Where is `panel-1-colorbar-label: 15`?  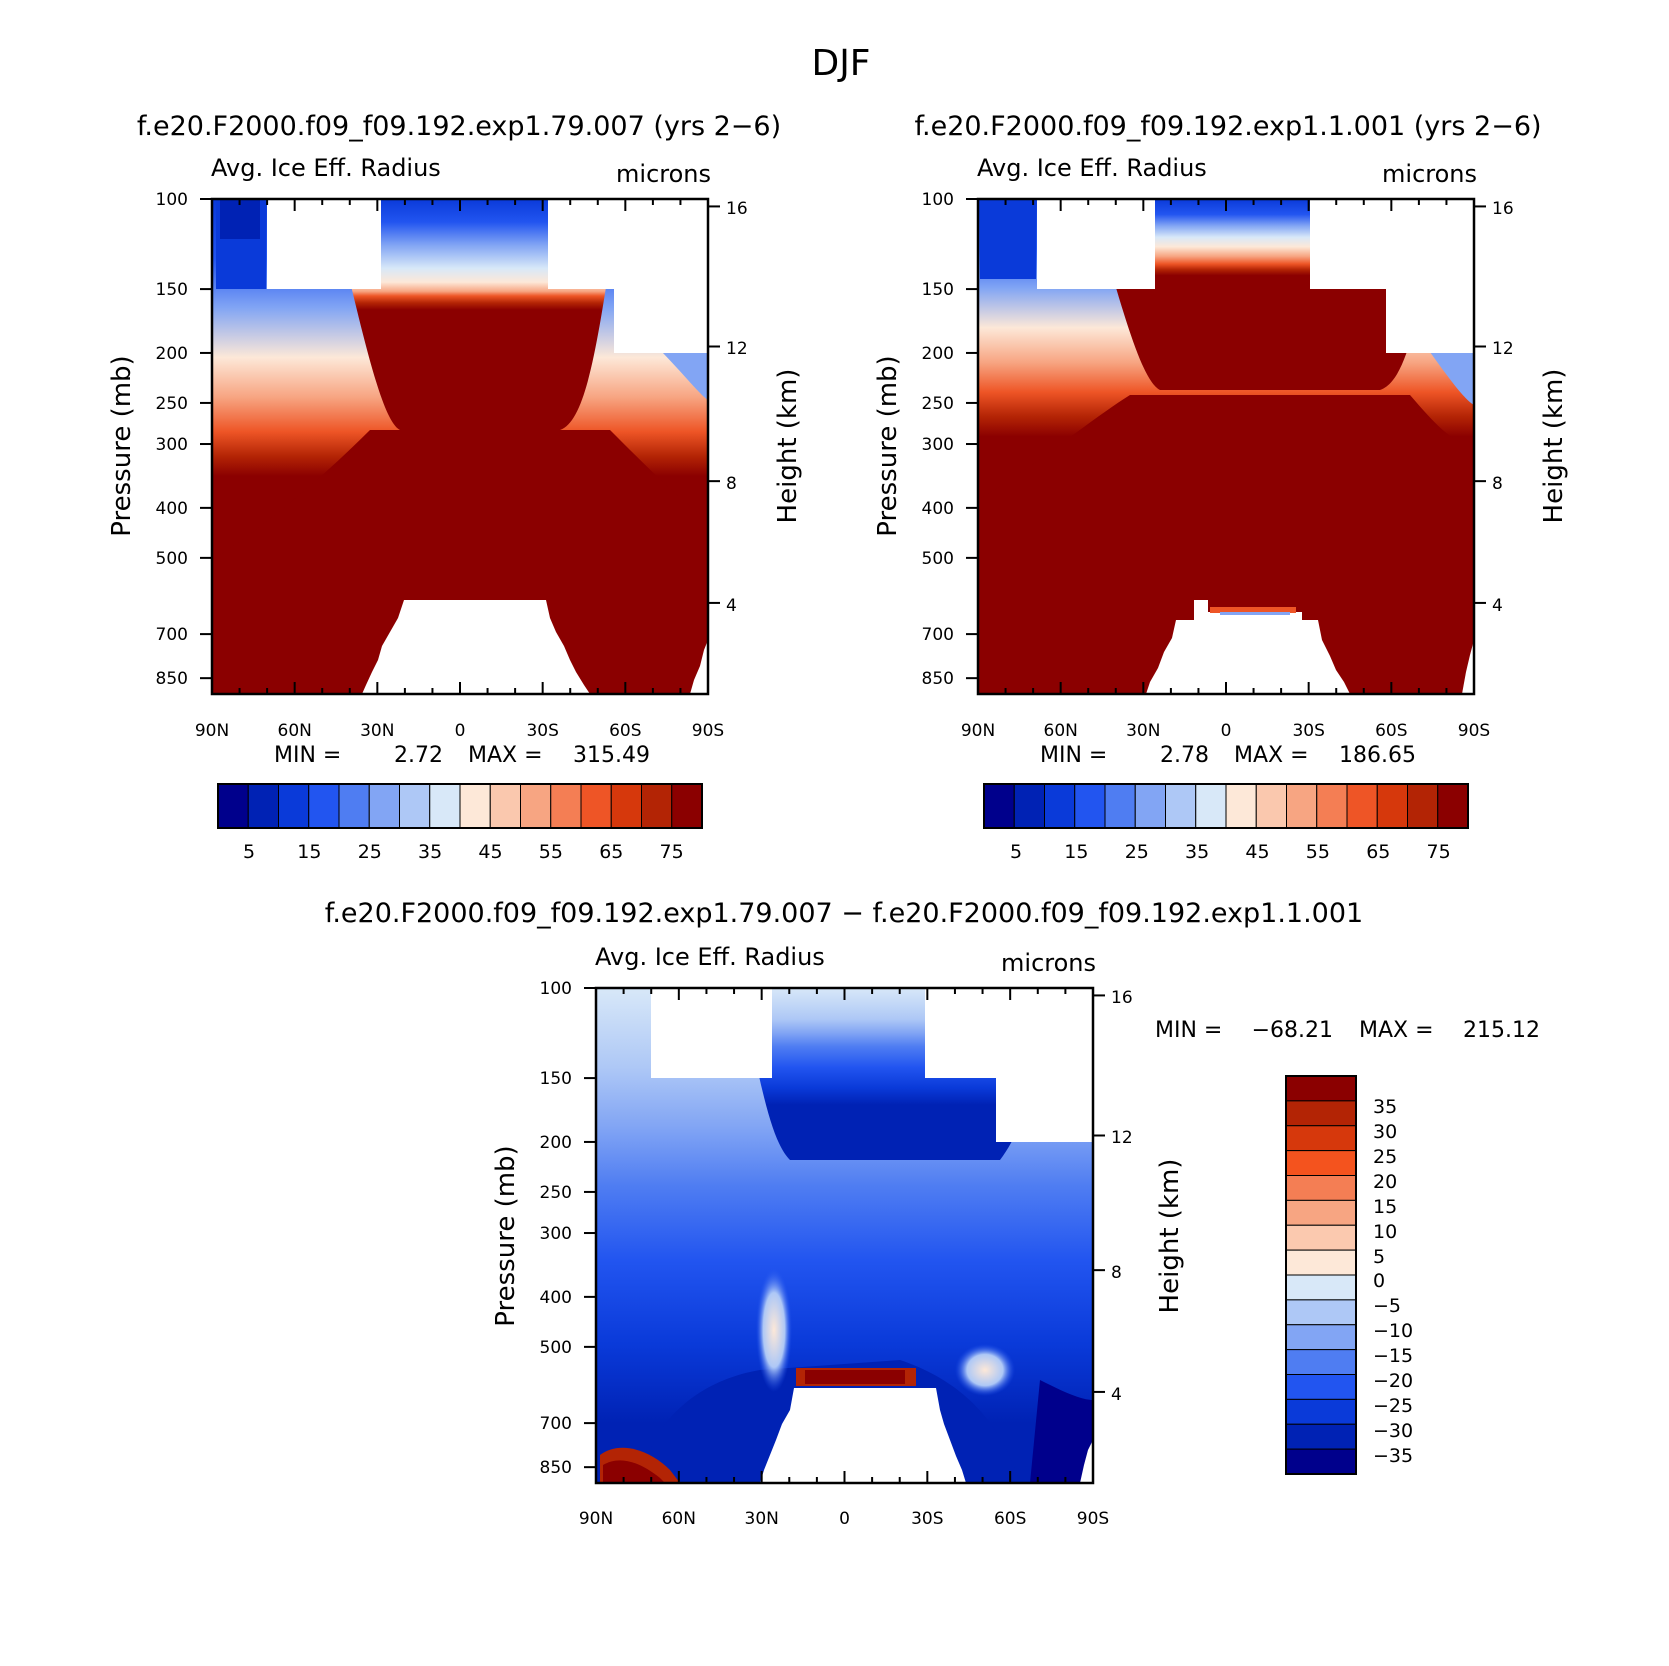 panel-1-colorbar-label: 15 is located at coordinates (309, 852).